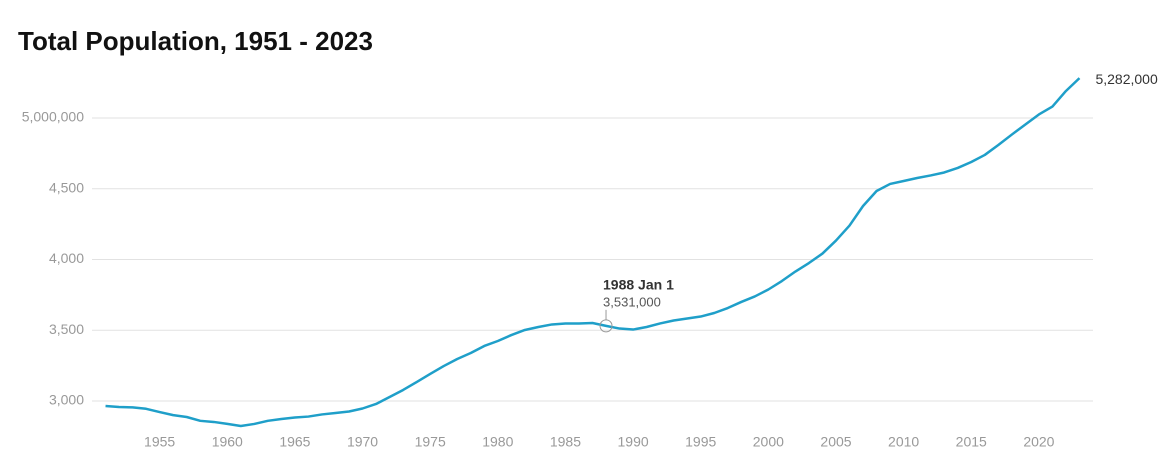 This screenshot has width=1174, height=469. Describe the element at coordinates (971, 442) in the screenshot. I see `x-tick-label: 2015` at that location.